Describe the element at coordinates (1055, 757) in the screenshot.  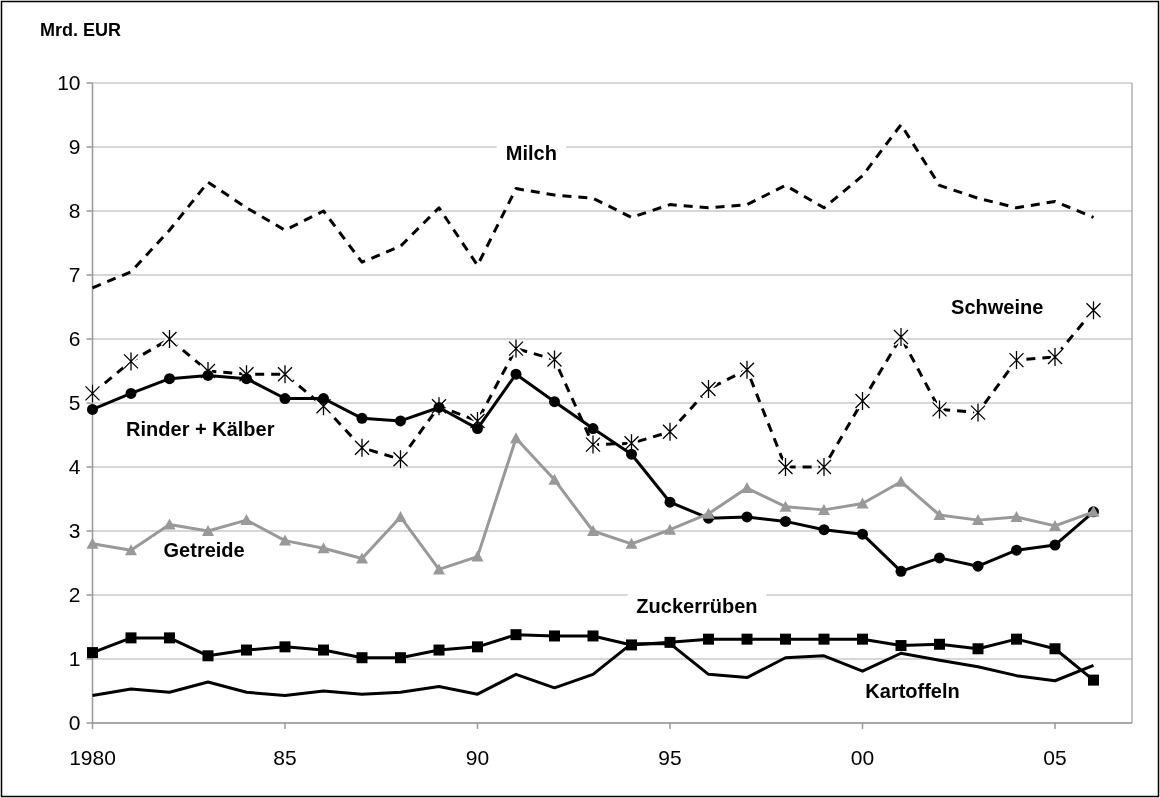
I see `x-tick-label: 05` at that location.